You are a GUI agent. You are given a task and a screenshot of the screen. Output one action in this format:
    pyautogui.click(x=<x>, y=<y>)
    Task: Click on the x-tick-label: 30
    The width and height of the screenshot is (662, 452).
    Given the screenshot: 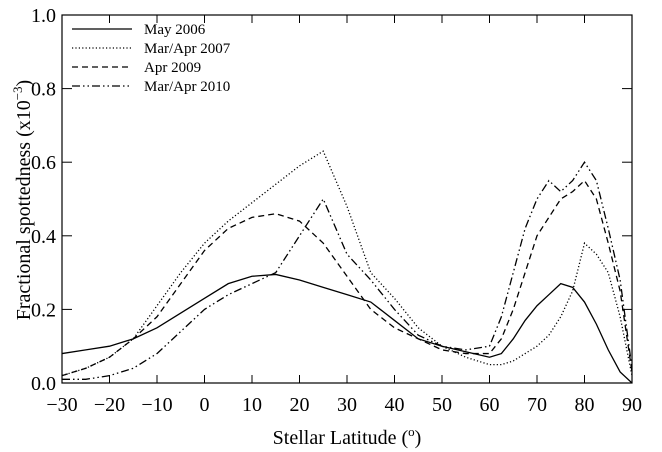 What is the action you would take?
    pyautogui.click(x=347, y=405)
    